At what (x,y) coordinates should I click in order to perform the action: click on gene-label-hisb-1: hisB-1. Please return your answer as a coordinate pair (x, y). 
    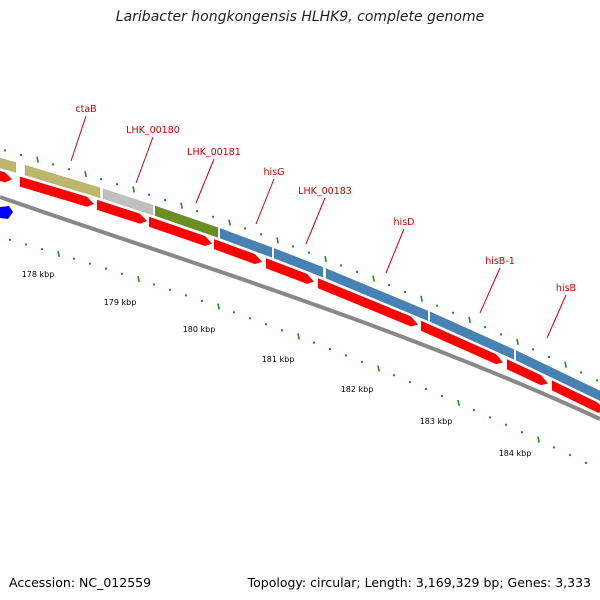
    Looking at the image, I should click on (500, 261).